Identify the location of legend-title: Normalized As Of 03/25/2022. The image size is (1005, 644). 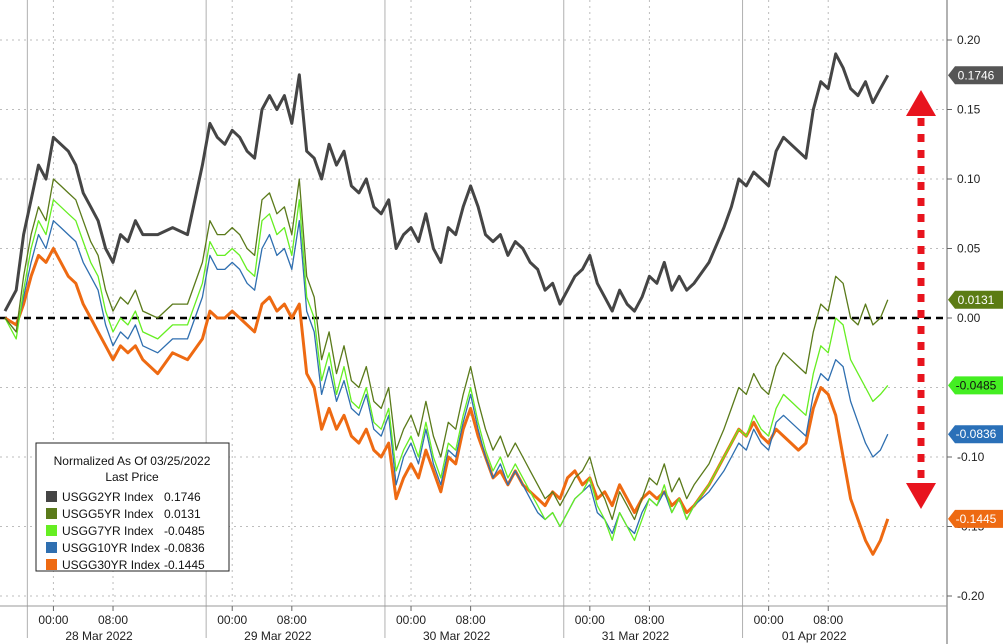
(132, 461).